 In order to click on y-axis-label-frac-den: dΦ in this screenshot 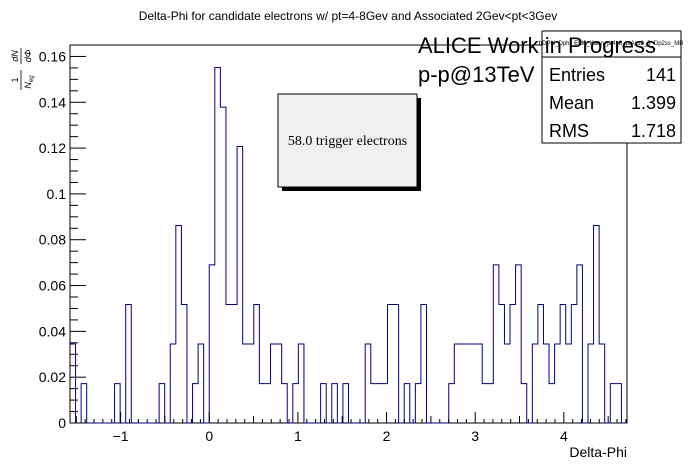, I will do `click(28, 55)`.